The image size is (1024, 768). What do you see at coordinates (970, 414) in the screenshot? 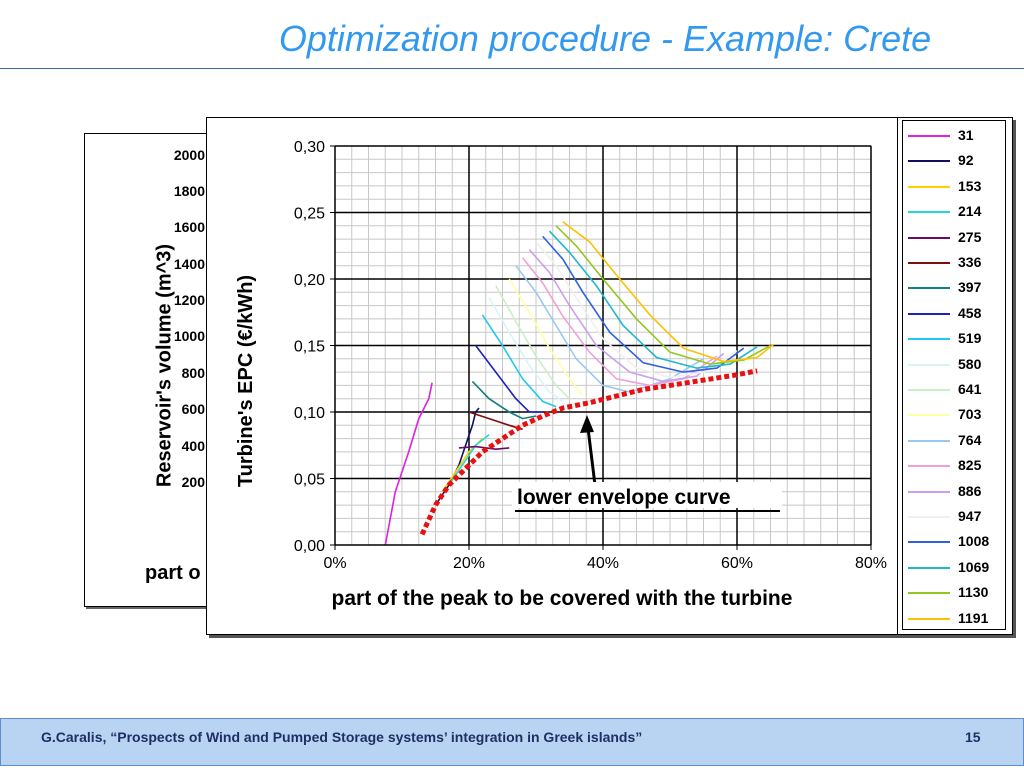
I see `legend-label: 703` at bounding box center [970, 414].